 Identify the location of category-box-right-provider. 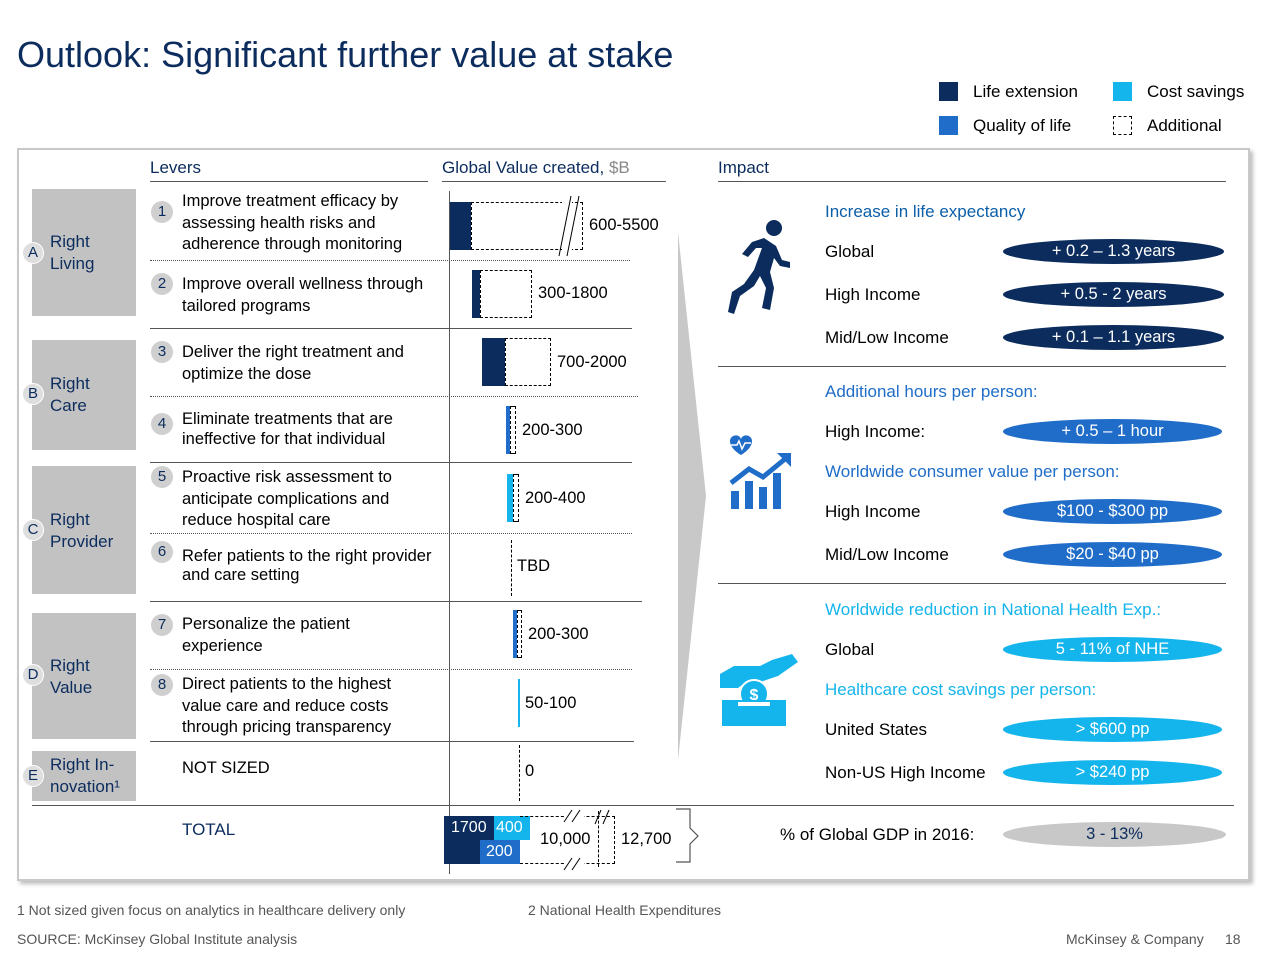
(84, 530).